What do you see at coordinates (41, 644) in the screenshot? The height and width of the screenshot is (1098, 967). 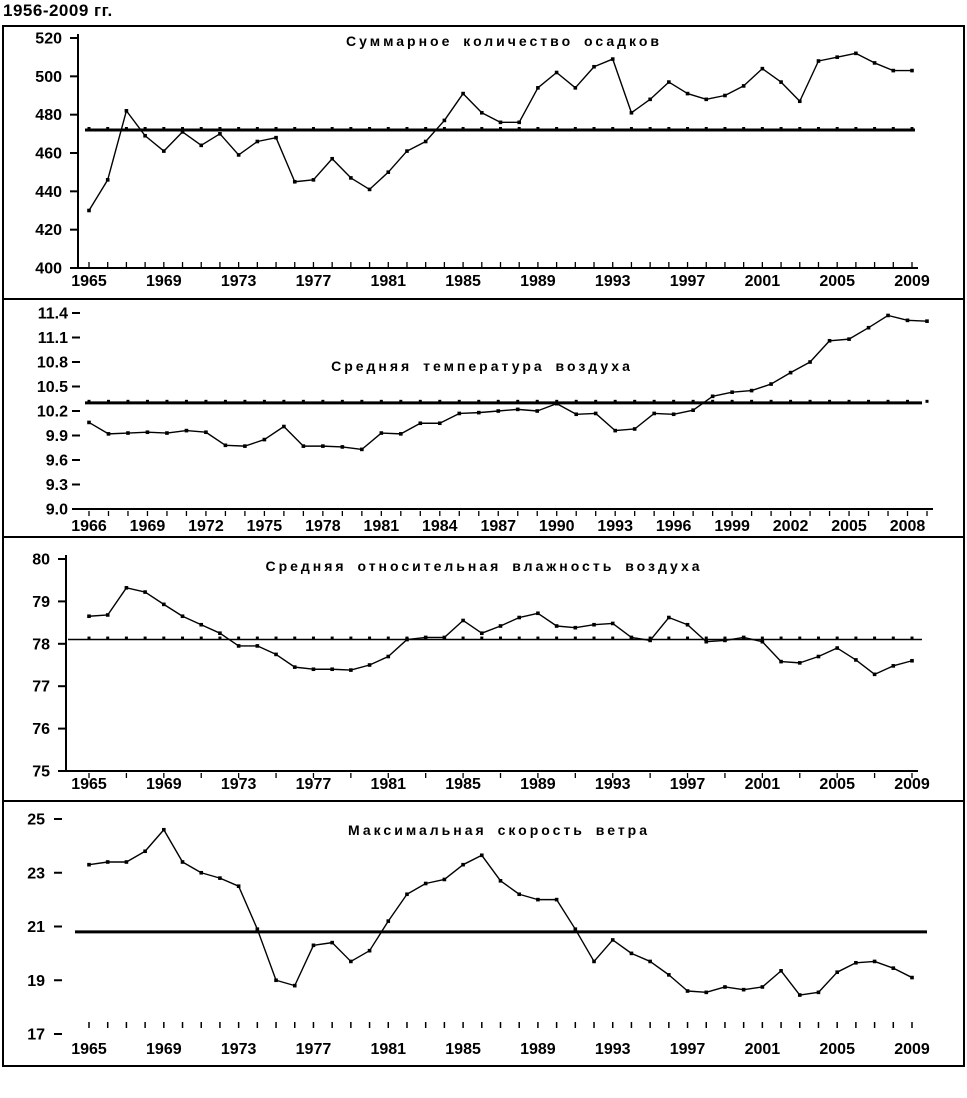 I see `y-tick-label: 78` at bounding box center [41, 644].